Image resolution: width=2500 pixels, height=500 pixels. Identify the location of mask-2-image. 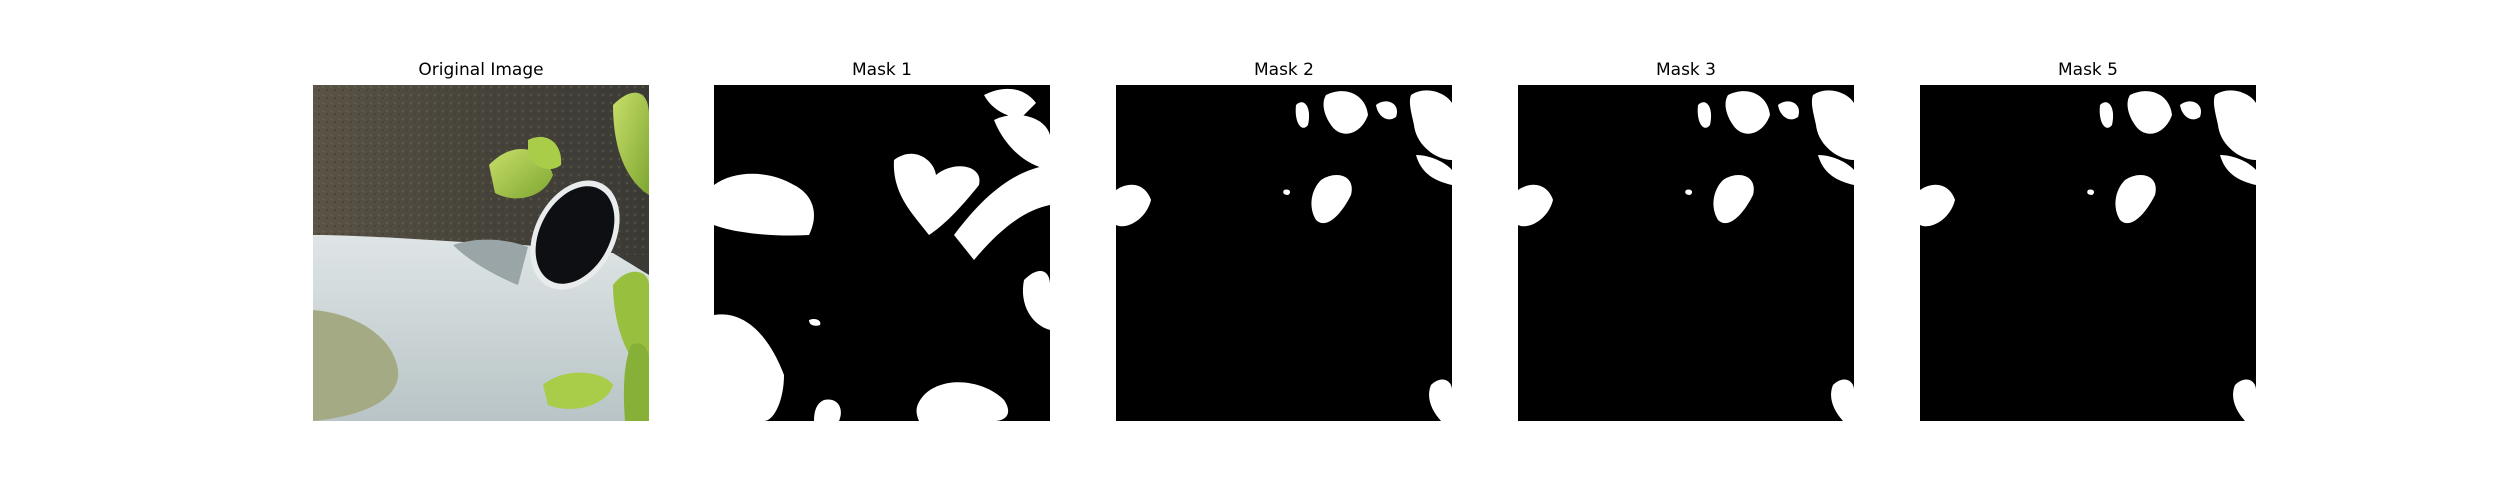
(1284, 253).